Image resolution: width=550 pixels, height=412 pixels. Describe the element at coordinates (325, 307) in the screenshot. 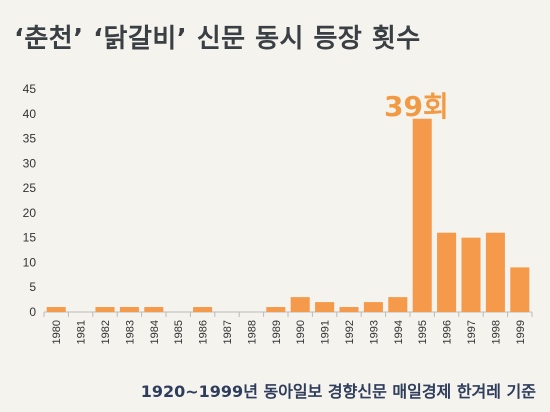

I see `bar-1991` at that location.